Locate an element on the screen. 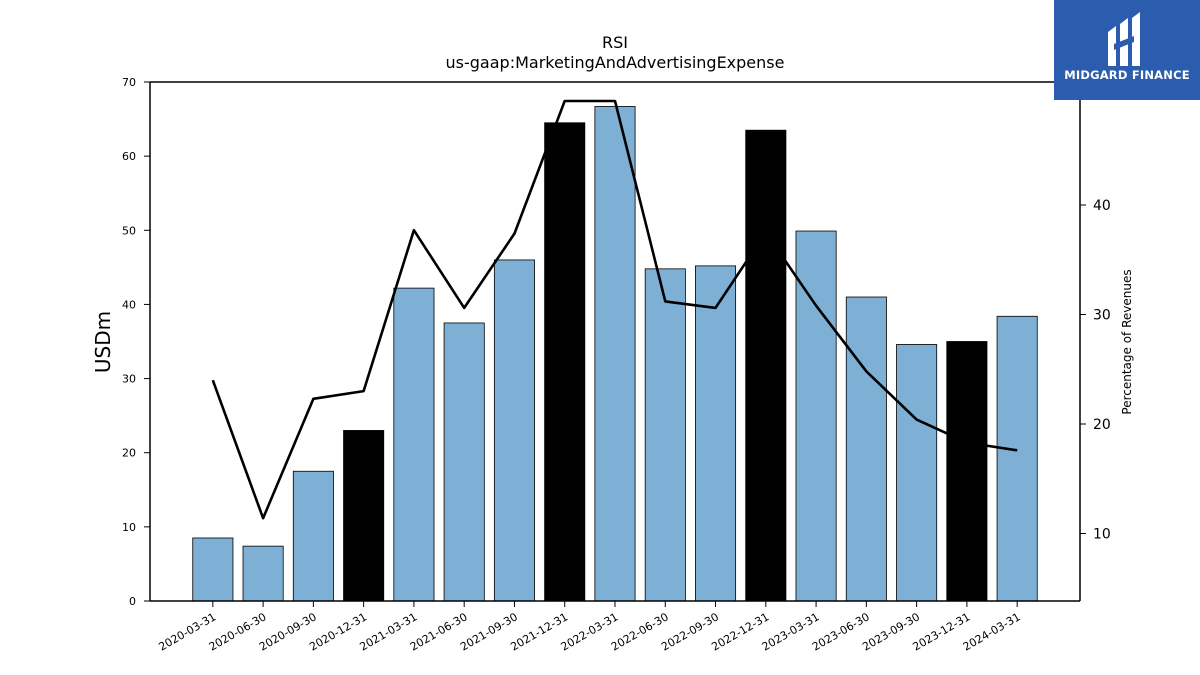 The width and height of the screenshot is (1200, 675). y2-tick-label: 40 is located at coordinates (1102, 206).